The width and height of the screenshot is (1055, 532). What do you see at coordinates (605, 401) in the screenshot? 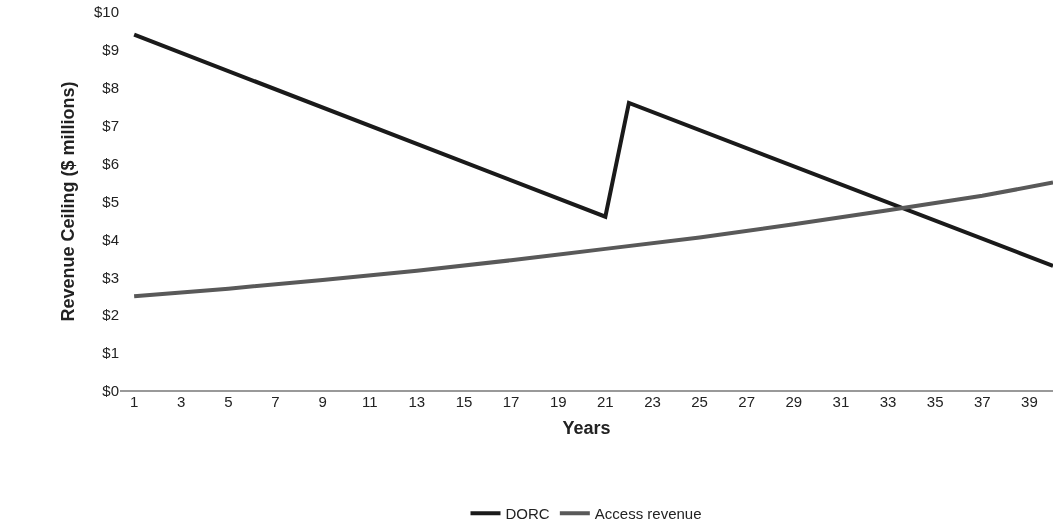
I see `x-tick-label: 21` at bounding box center [605, 401].